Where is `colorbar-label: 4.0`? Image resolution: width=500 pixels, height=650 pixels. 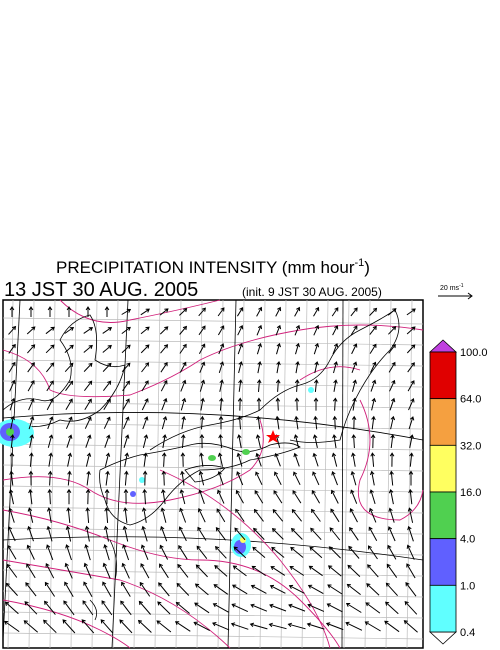
colorbar-label: 4.0 is located at coordinates (467, 540).